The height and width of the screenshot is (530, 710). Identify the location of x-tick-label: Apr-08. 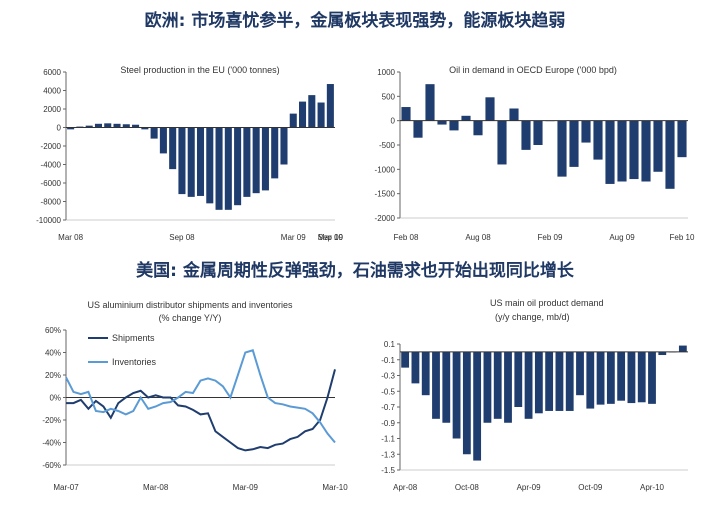
(405, 487).